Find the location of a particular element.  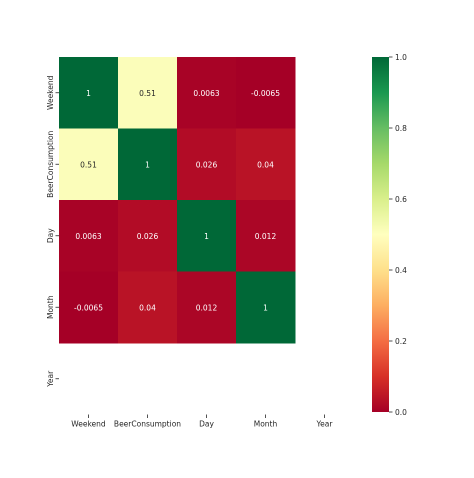

y-tick-label: Month is located at coordinates (50, 307).